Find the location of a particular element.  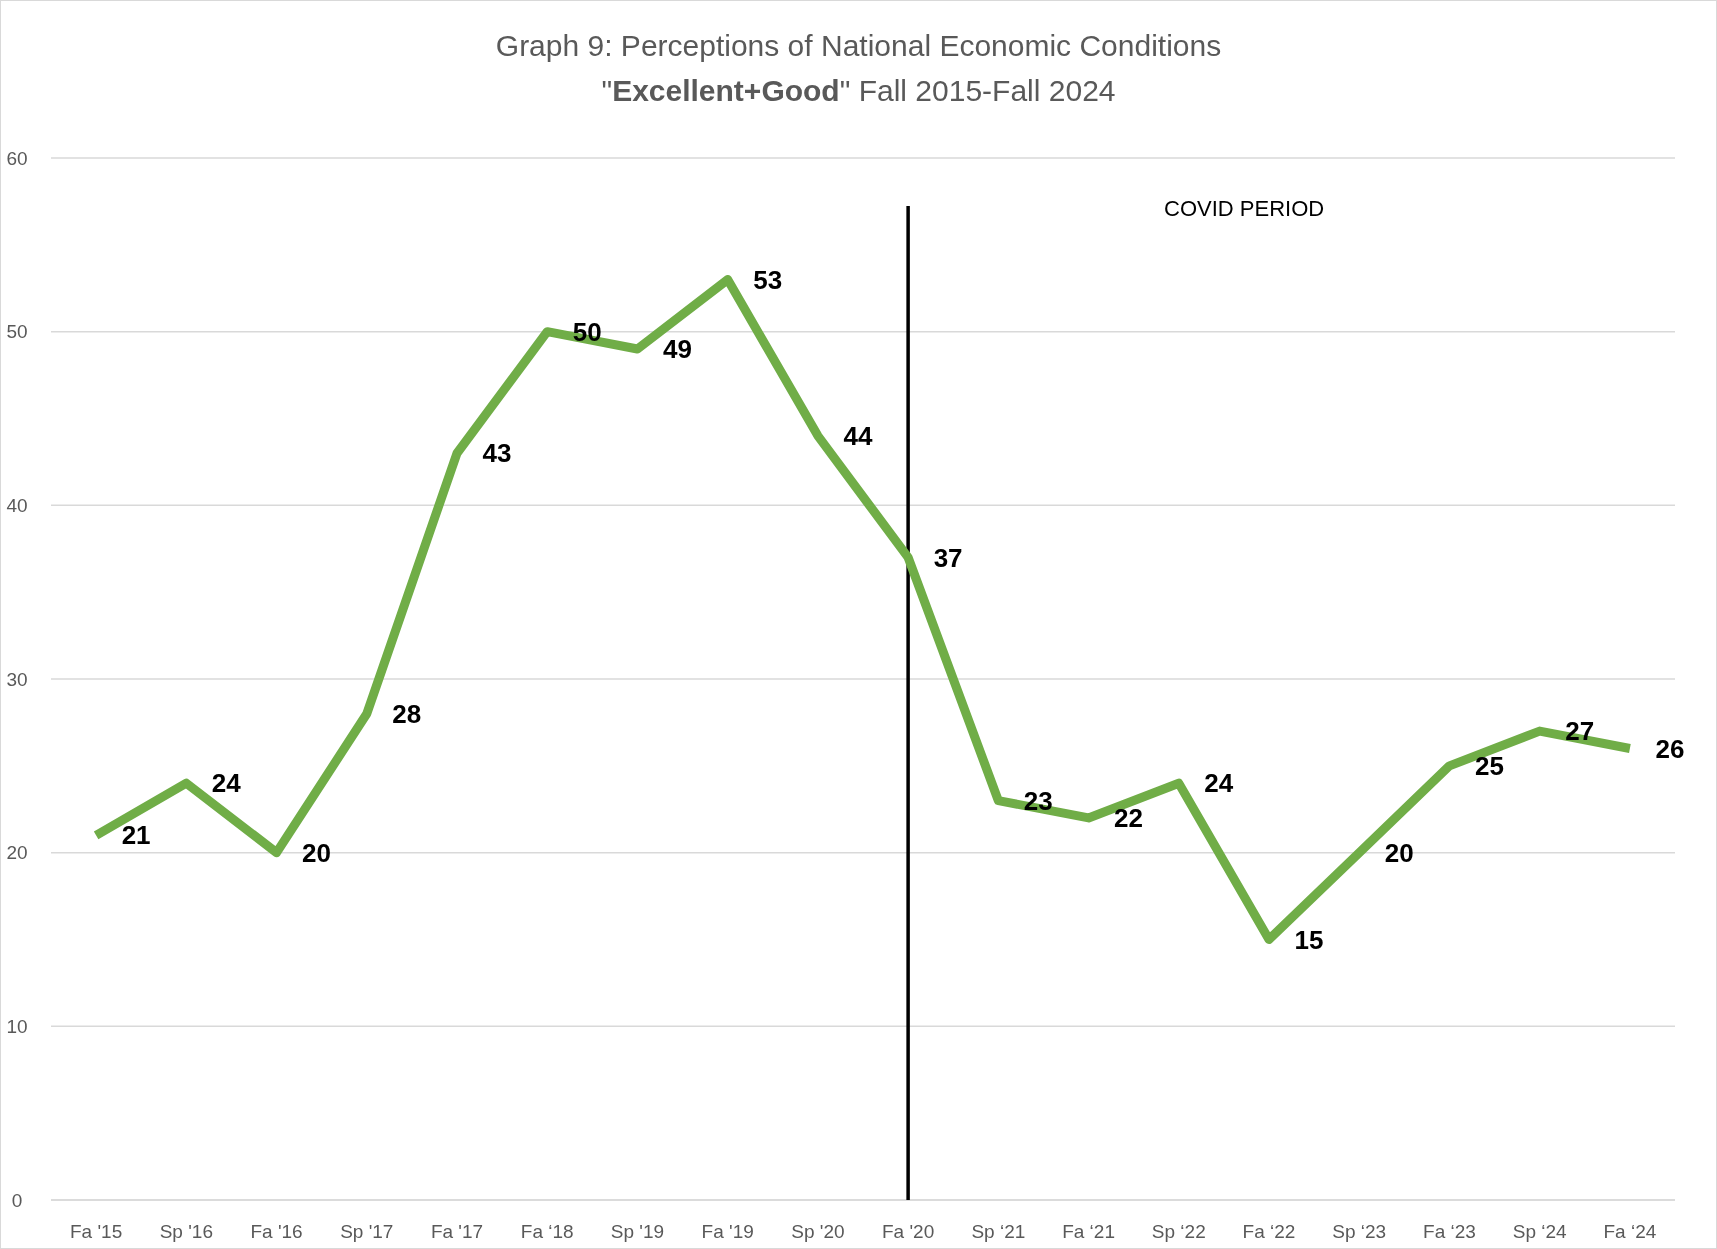

y-tick-label: 60 is located at coordinates (17, 158).